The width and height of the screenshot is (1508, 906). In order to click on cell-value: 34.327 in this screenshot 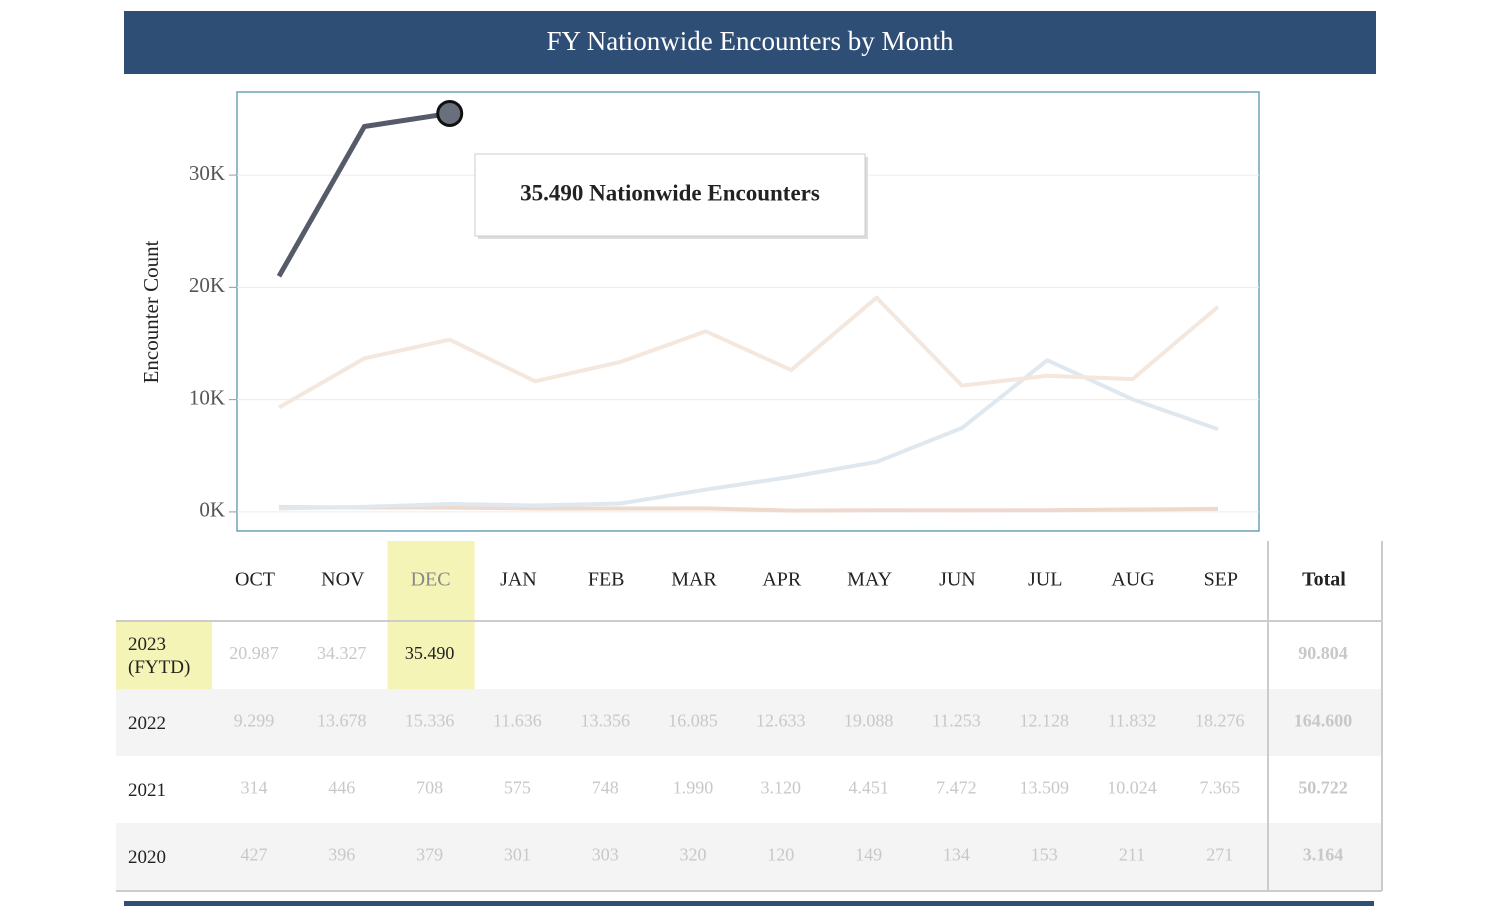, I will do `click(342, 653)`.